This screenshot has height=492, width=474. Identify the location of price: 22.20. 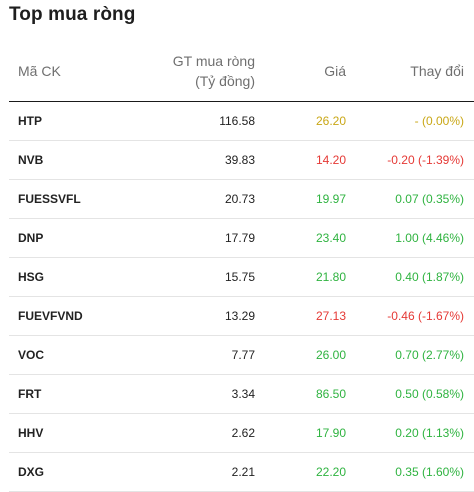
(330, 472).